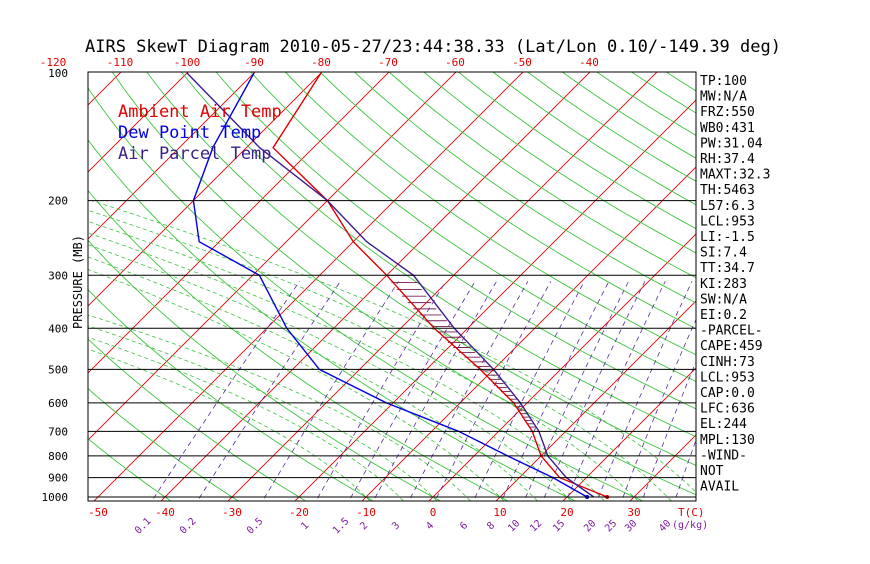 This screenshot has height=564, width=870. What do you see at coordinates (491, 526) in the screenshot?
I see `mixing-ratio-tick-label: 8` at bounding box center [491, 526].